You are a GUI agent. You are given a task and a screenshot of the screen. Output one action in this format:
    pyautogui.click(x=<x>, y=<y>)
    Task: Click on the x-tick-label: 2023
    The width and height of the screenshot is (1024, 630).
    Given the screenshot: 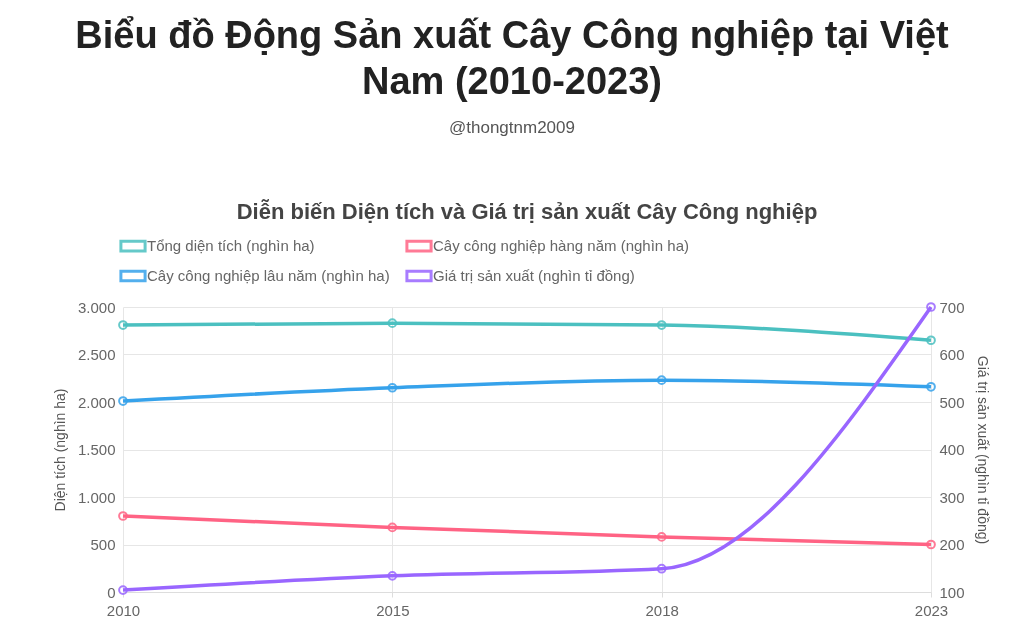 What is the action you would take?
    pyautogui.click(x=931, y=610)
    